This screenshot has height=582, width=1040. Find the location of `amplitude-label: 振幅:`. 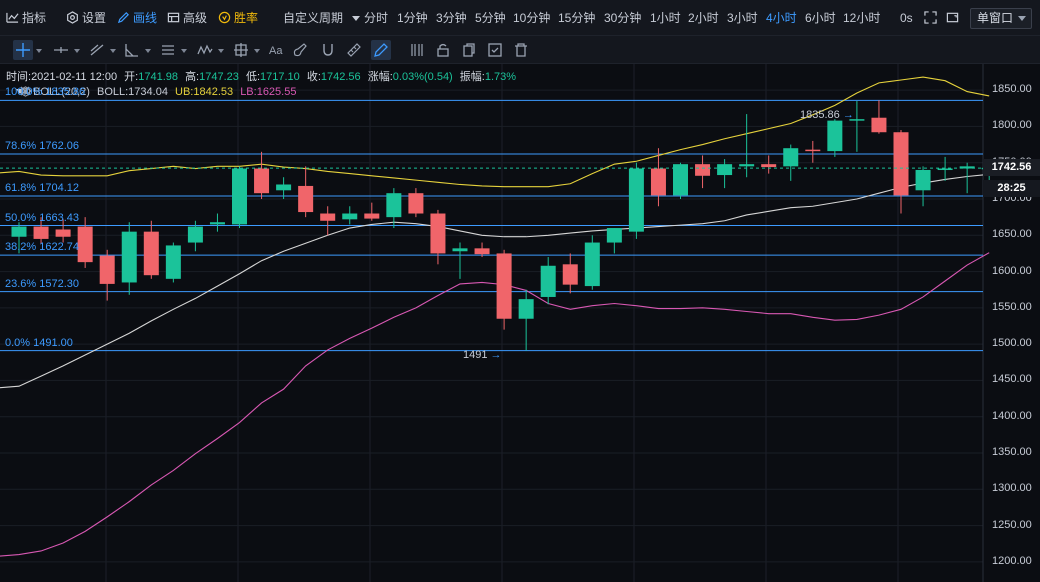

amplitude-label: 振幅: is located at coordinates (472, 77).